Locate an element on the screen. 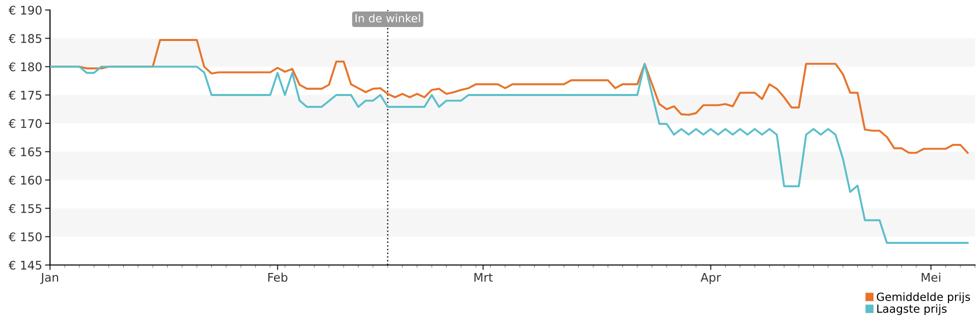  legend-label: Laagste prijs is located at coordinates (912, 310).